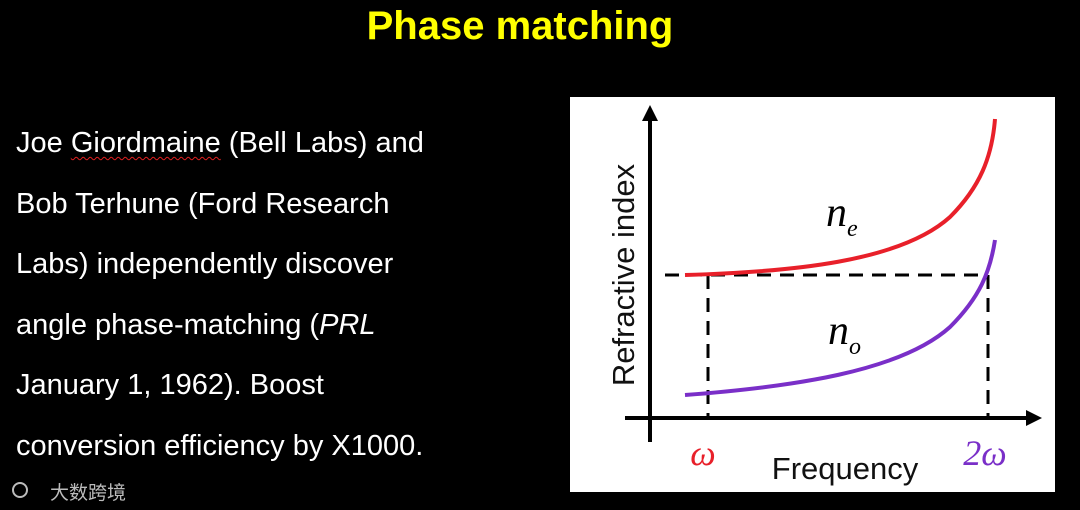 The width and height of the screenshot is (1080, 510). Describe the element at coordinates (623, 274) in the screenshot. I see `y-axis-label: Refractive index` at that location.